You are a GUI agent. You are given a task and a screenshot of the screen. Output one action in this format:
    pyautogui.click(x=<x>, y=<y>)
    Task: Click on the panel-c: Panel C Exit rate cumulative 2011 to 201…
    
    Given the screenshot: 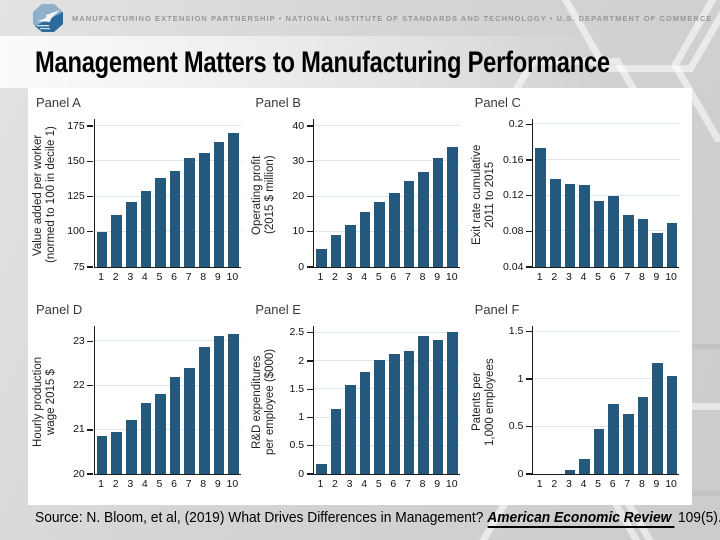 What is the action you would take?
    pyautogui.click(x=580, y=191)
    